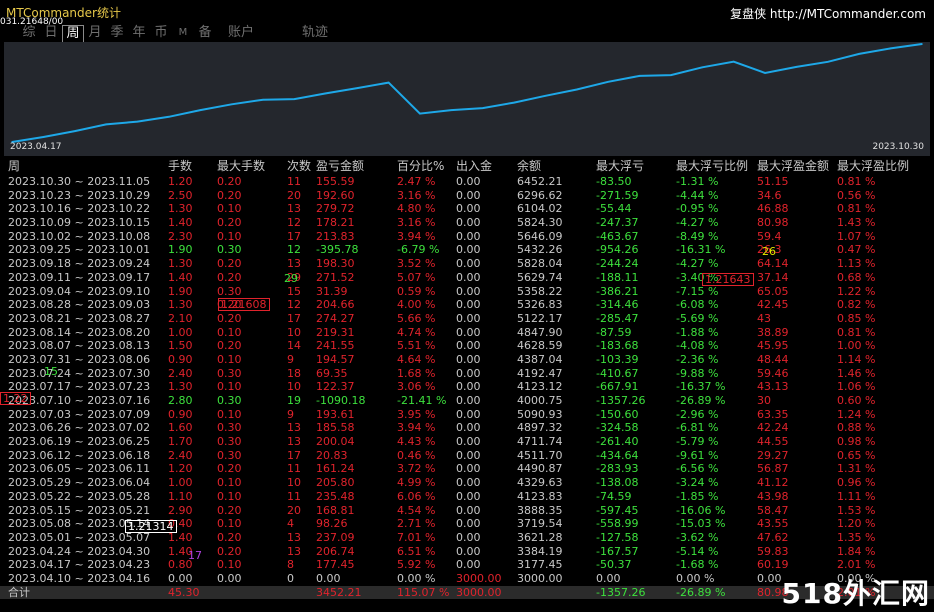 Image resolution: width=934 pixels, height=612 pixels. I want to click on column-header: 最大手数, so click(241, 166).